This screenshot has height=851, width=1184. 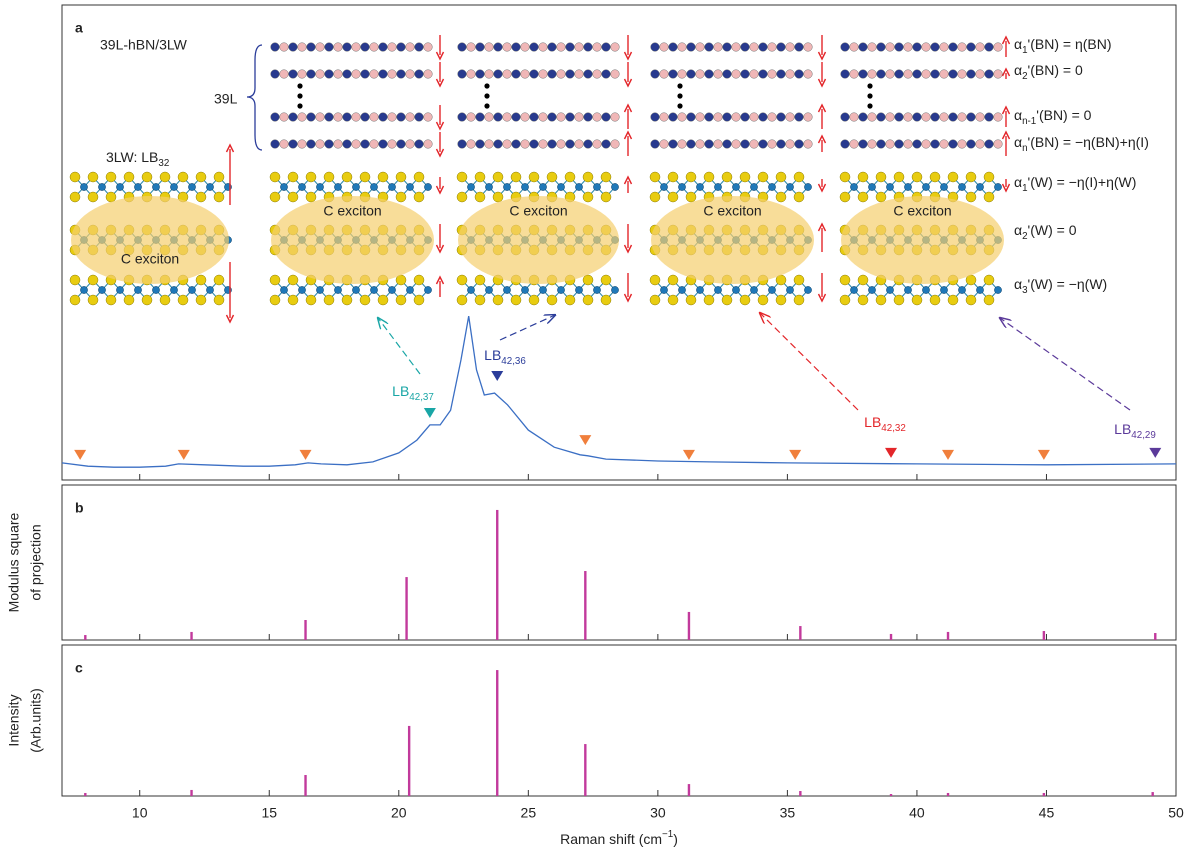 What do you see at coordinates (1060, 286) in the screenshot?
I see `layer-label: α3'(W) = −η(W)` at bounding box center [1060, 286].